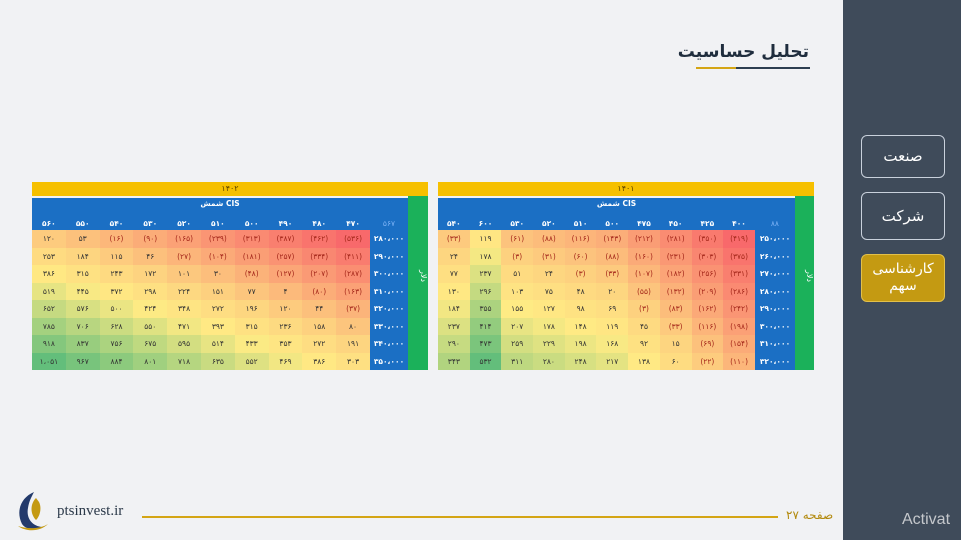  Describe the element at coordinates (285, 309) in the screenshot. I see `table-cell: ۱۲۰` at that location.